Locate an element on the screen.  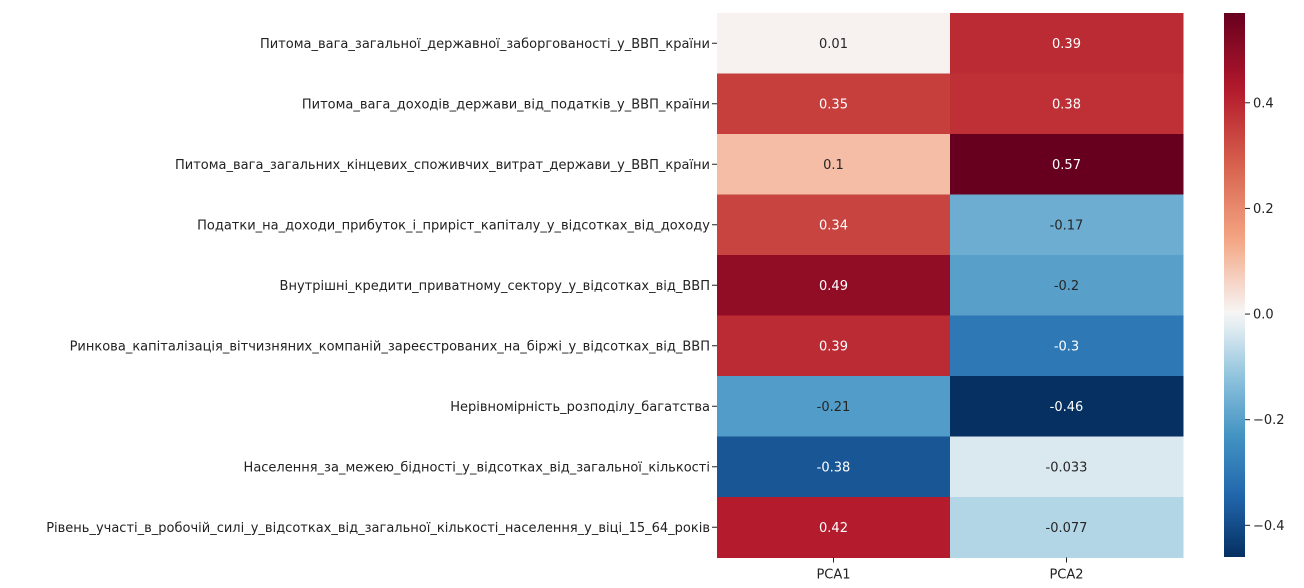
cell-value-label: -0.38 is located at coordinates (834, 467).